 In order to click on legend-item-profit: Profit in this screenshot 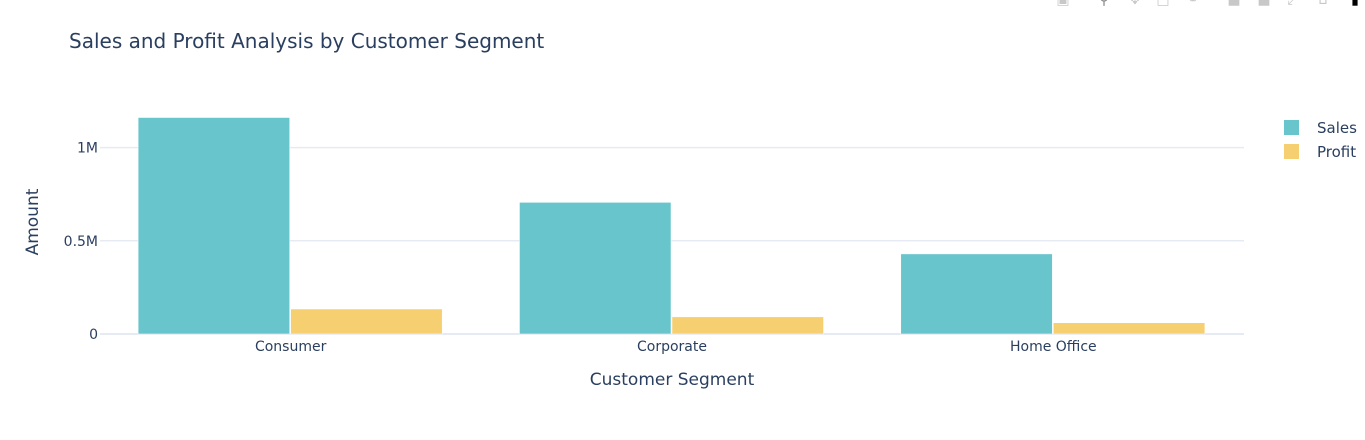, I will do `click(1320, 152)`.